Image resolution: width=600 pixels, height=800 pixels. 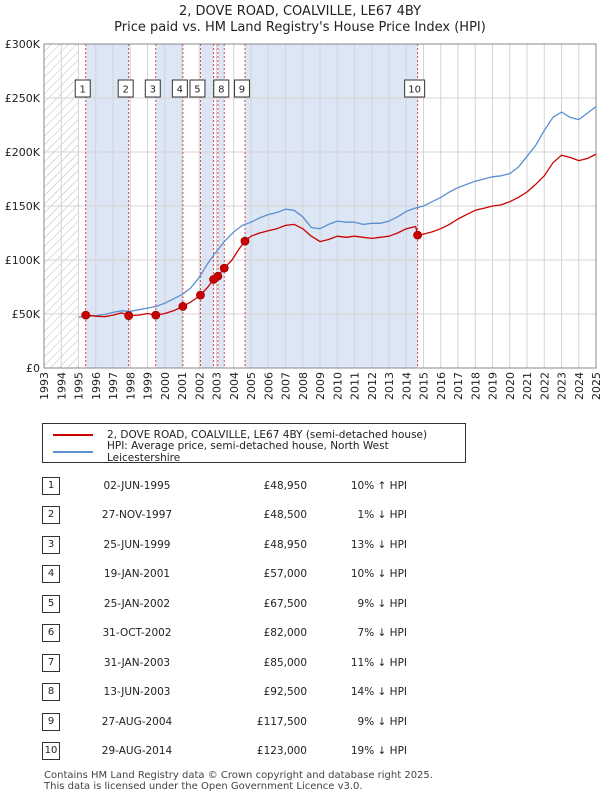 I want to click on sale-price-cell: £85,000, so click(x=249, y=663).